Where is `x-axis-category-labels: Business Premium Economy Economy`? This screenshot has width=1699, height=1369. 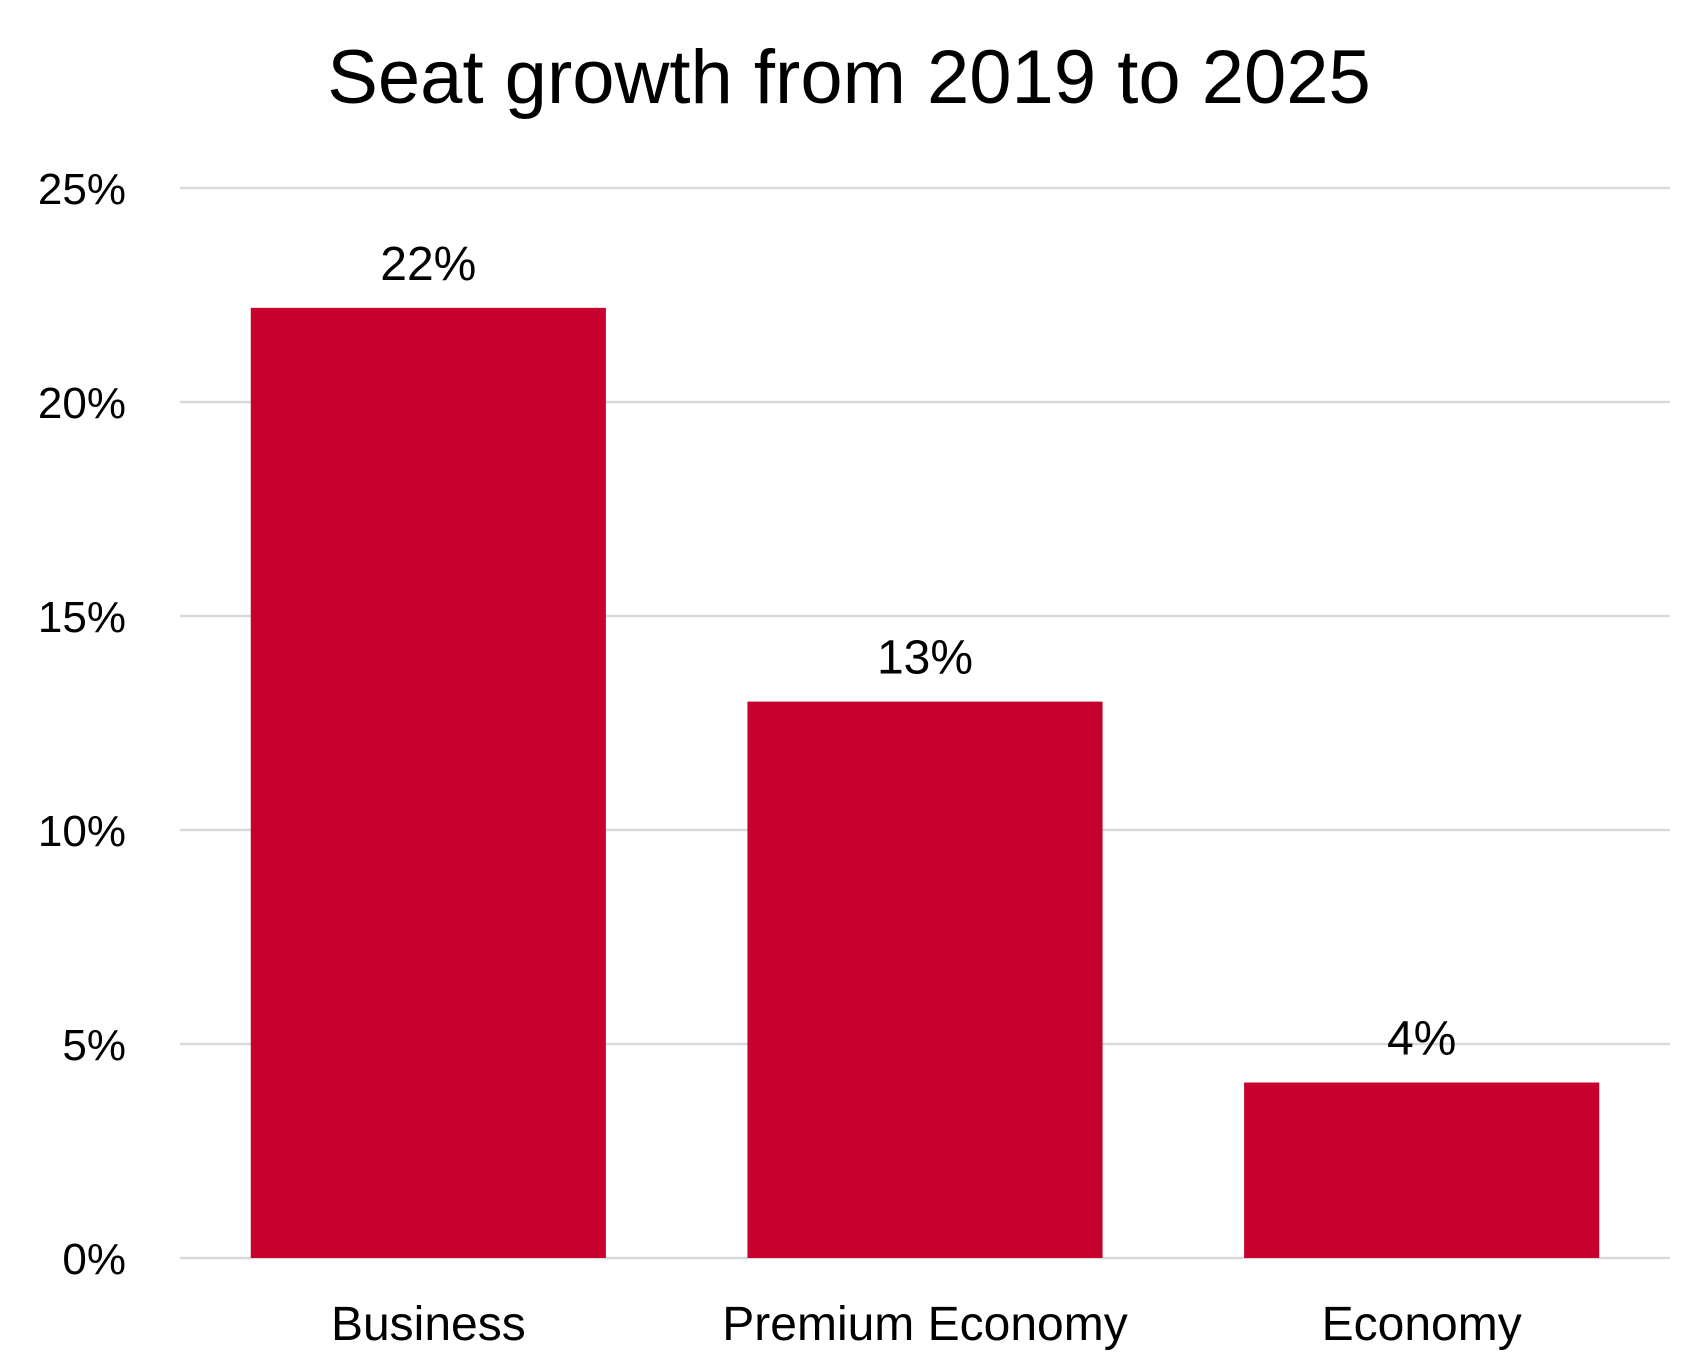
x-axis-category-labels: Business Premium Economy Economy is located at coordinates (926, 1324).